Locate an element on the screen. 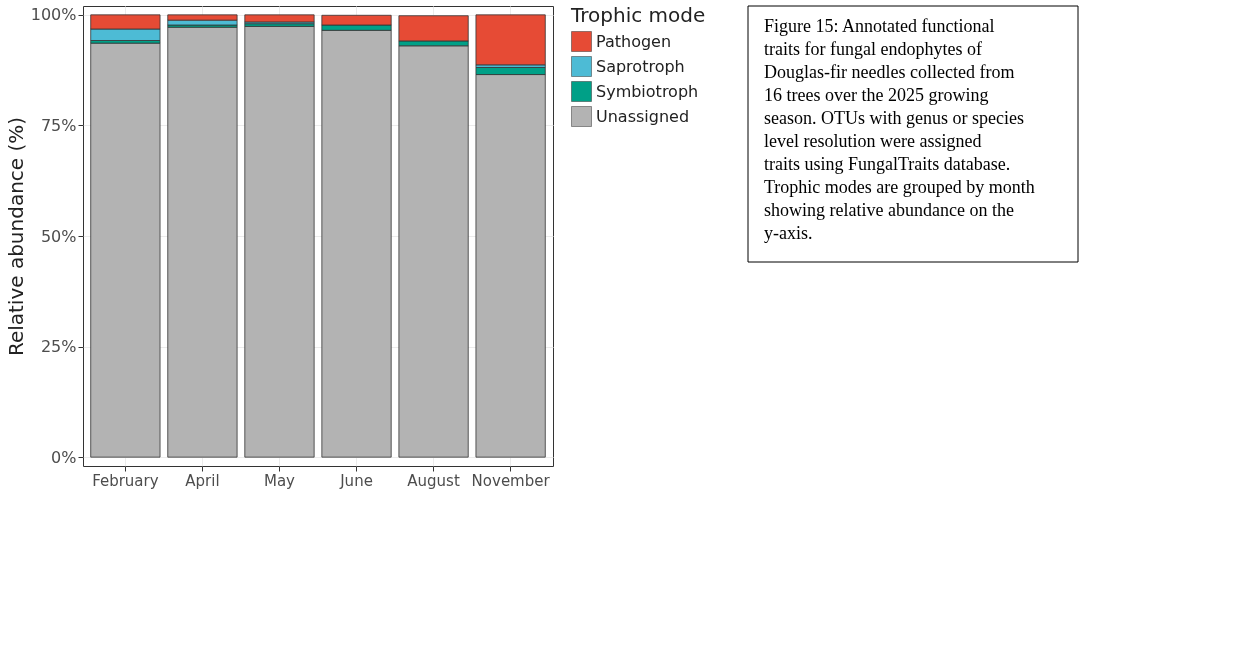 The height and width of the screenshot is (650, 1250). x-tick-label: April is located at coordinates (202, 480).